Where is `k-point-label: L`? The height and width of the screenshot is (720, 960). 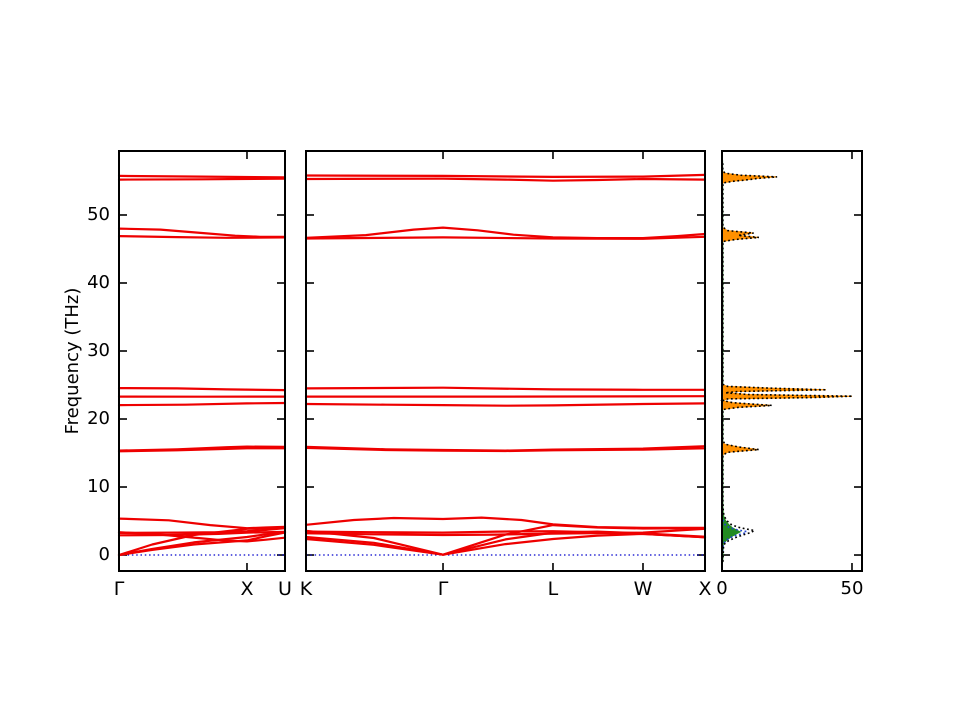 k-point-label: L is located at coordinates (553, 589).